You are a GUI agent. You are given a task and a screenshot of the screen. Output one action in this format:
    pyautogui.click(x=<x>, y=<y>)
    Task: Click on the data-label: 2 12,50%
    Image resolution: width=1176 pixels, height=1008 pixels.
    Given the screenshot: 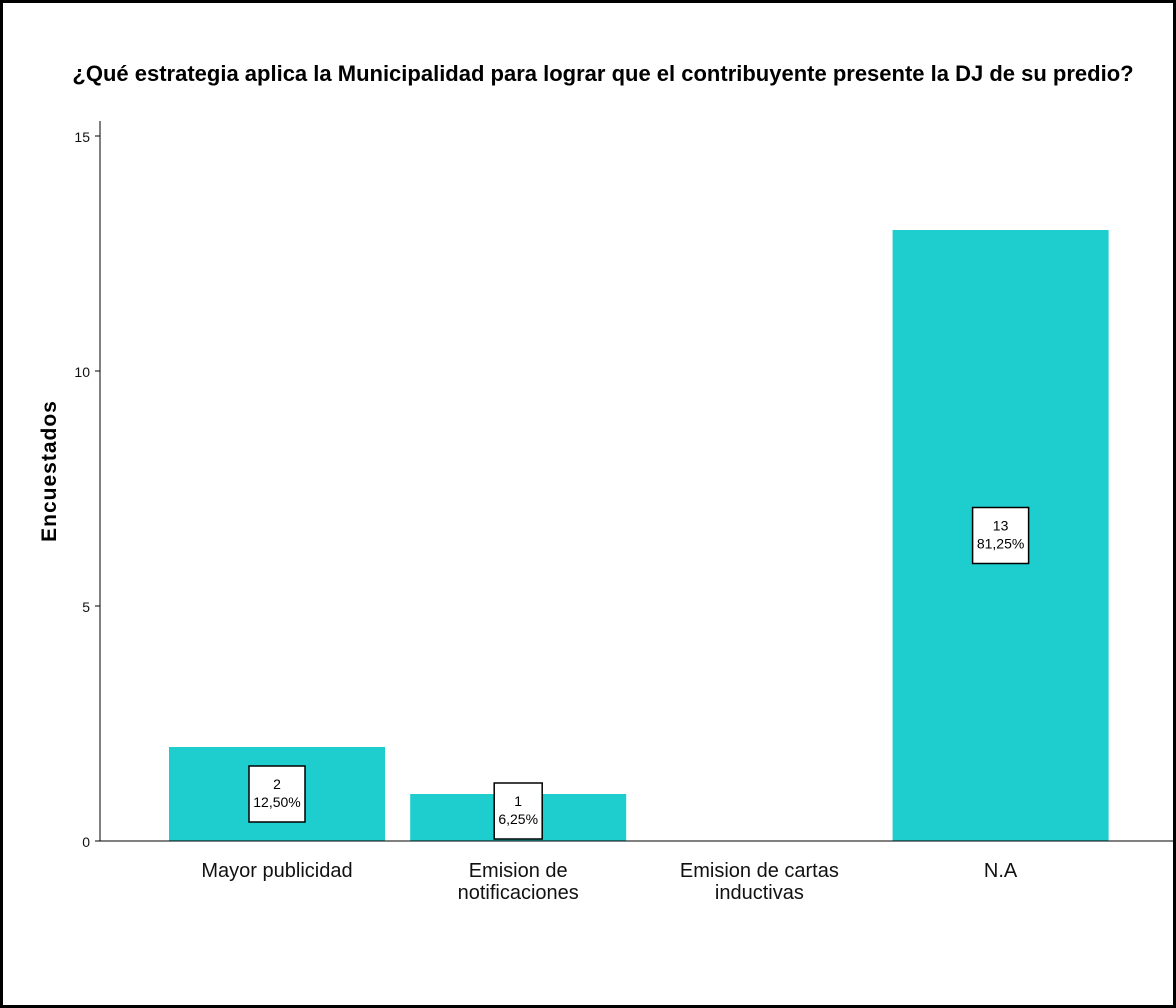 What is the action you would take?
    pyautogui.click(x=277, y=794)
    